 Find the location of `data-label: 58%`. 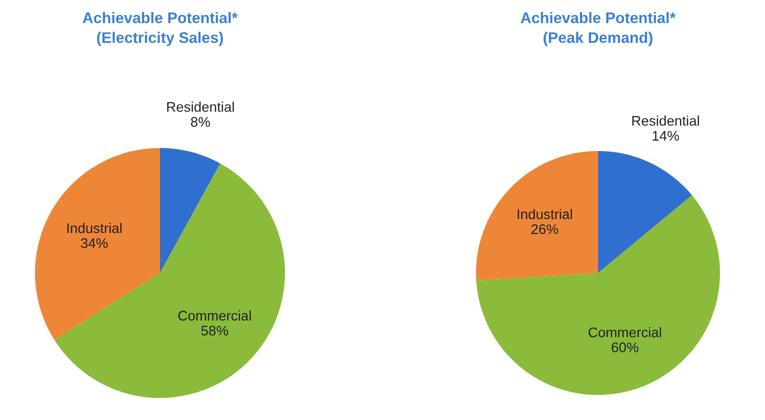

data-label: 58% is located at coordinates (214, 331).